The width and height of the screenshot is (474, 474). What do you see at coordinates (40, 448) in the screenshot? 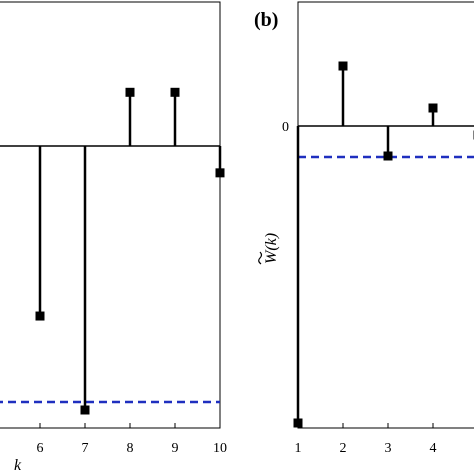
I see `panel-a-tick-label-6: 6` at bounding box center [40, 448].